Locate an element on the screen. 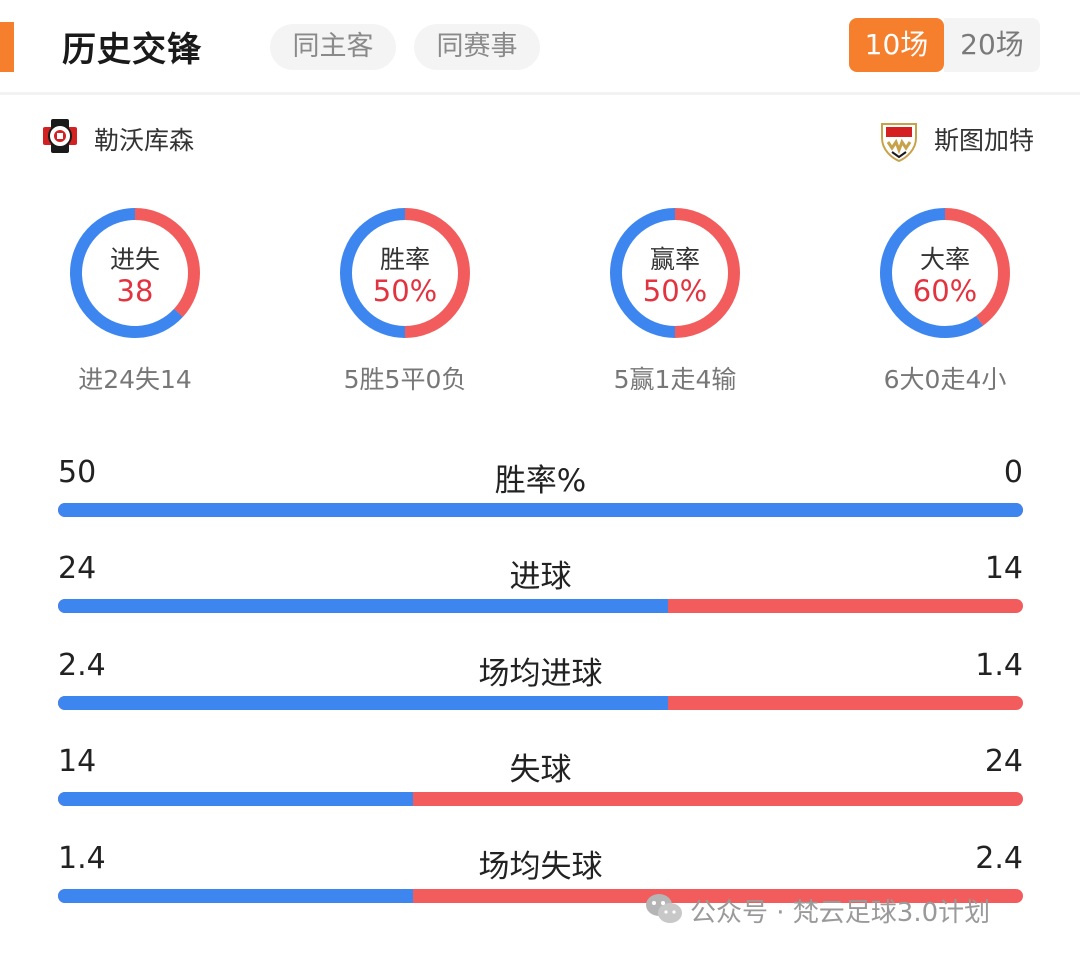  stat-name: 失球 is located at coordinates (540, 770).